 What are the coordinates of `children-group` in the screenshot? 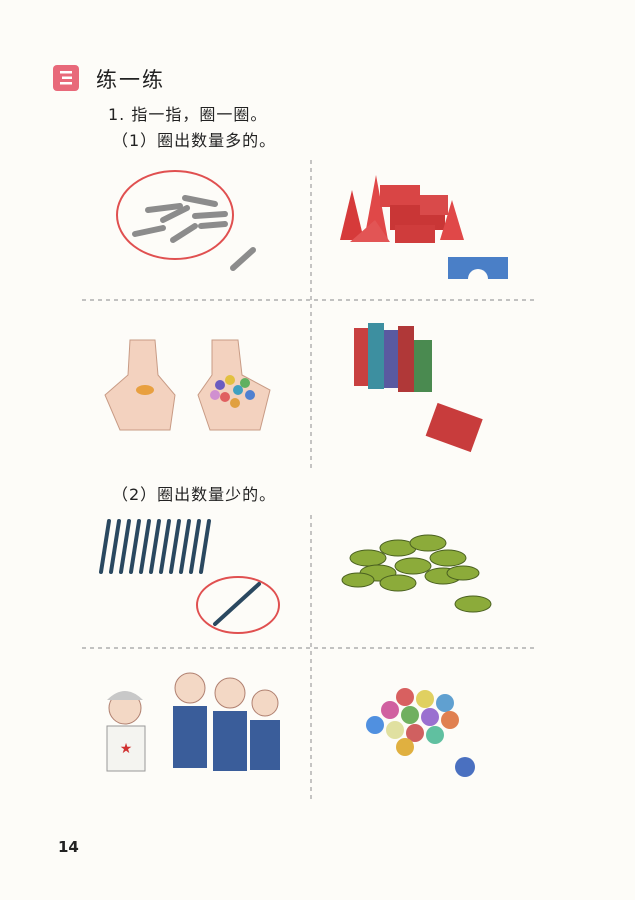 It's located at (226, 721).